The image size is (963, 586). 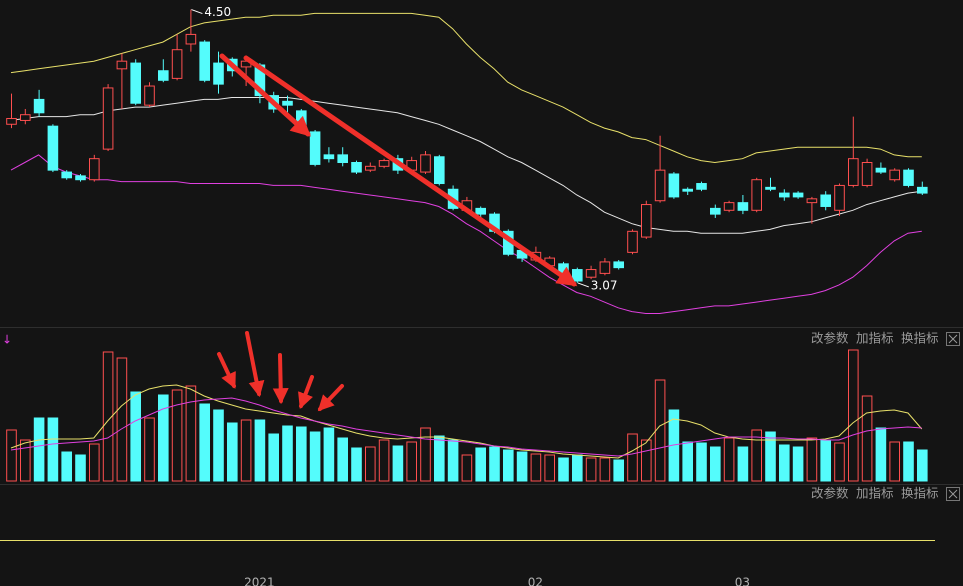 I want to click on volume-average, so click(x=466, y=427).